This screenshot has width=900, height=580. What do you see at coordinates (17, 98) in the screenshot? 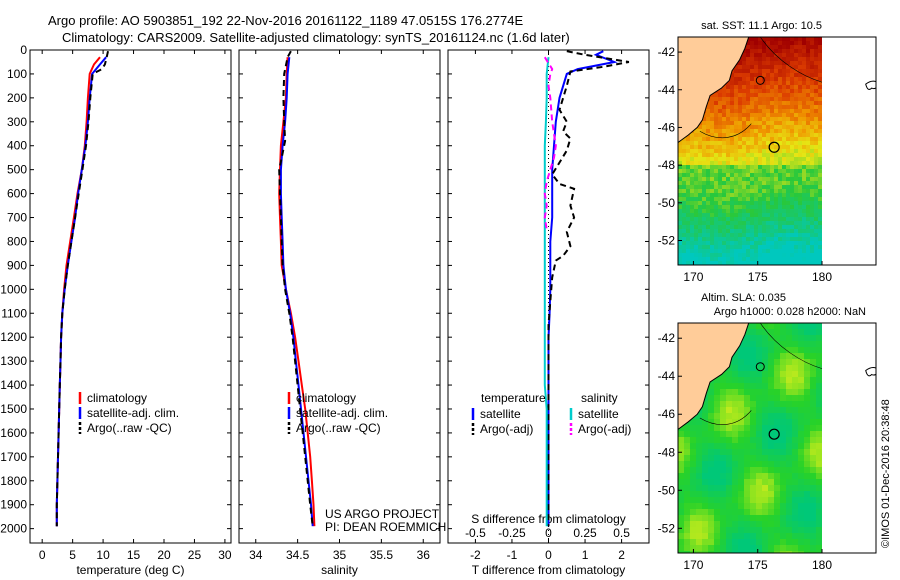
I see `depth-tick-label: 200` at bounding box center [17, 98].